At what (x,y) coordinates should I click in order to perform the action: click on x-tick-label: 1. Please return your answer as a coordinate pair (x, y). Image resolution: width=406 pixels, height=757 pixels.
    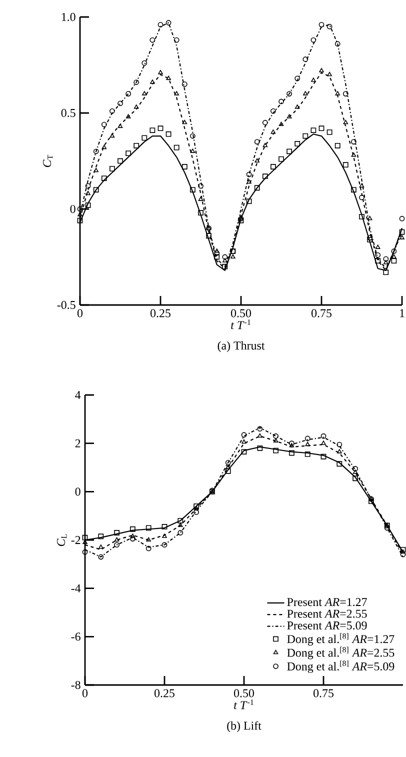
    Looking at the image, I should click on (402, 313).